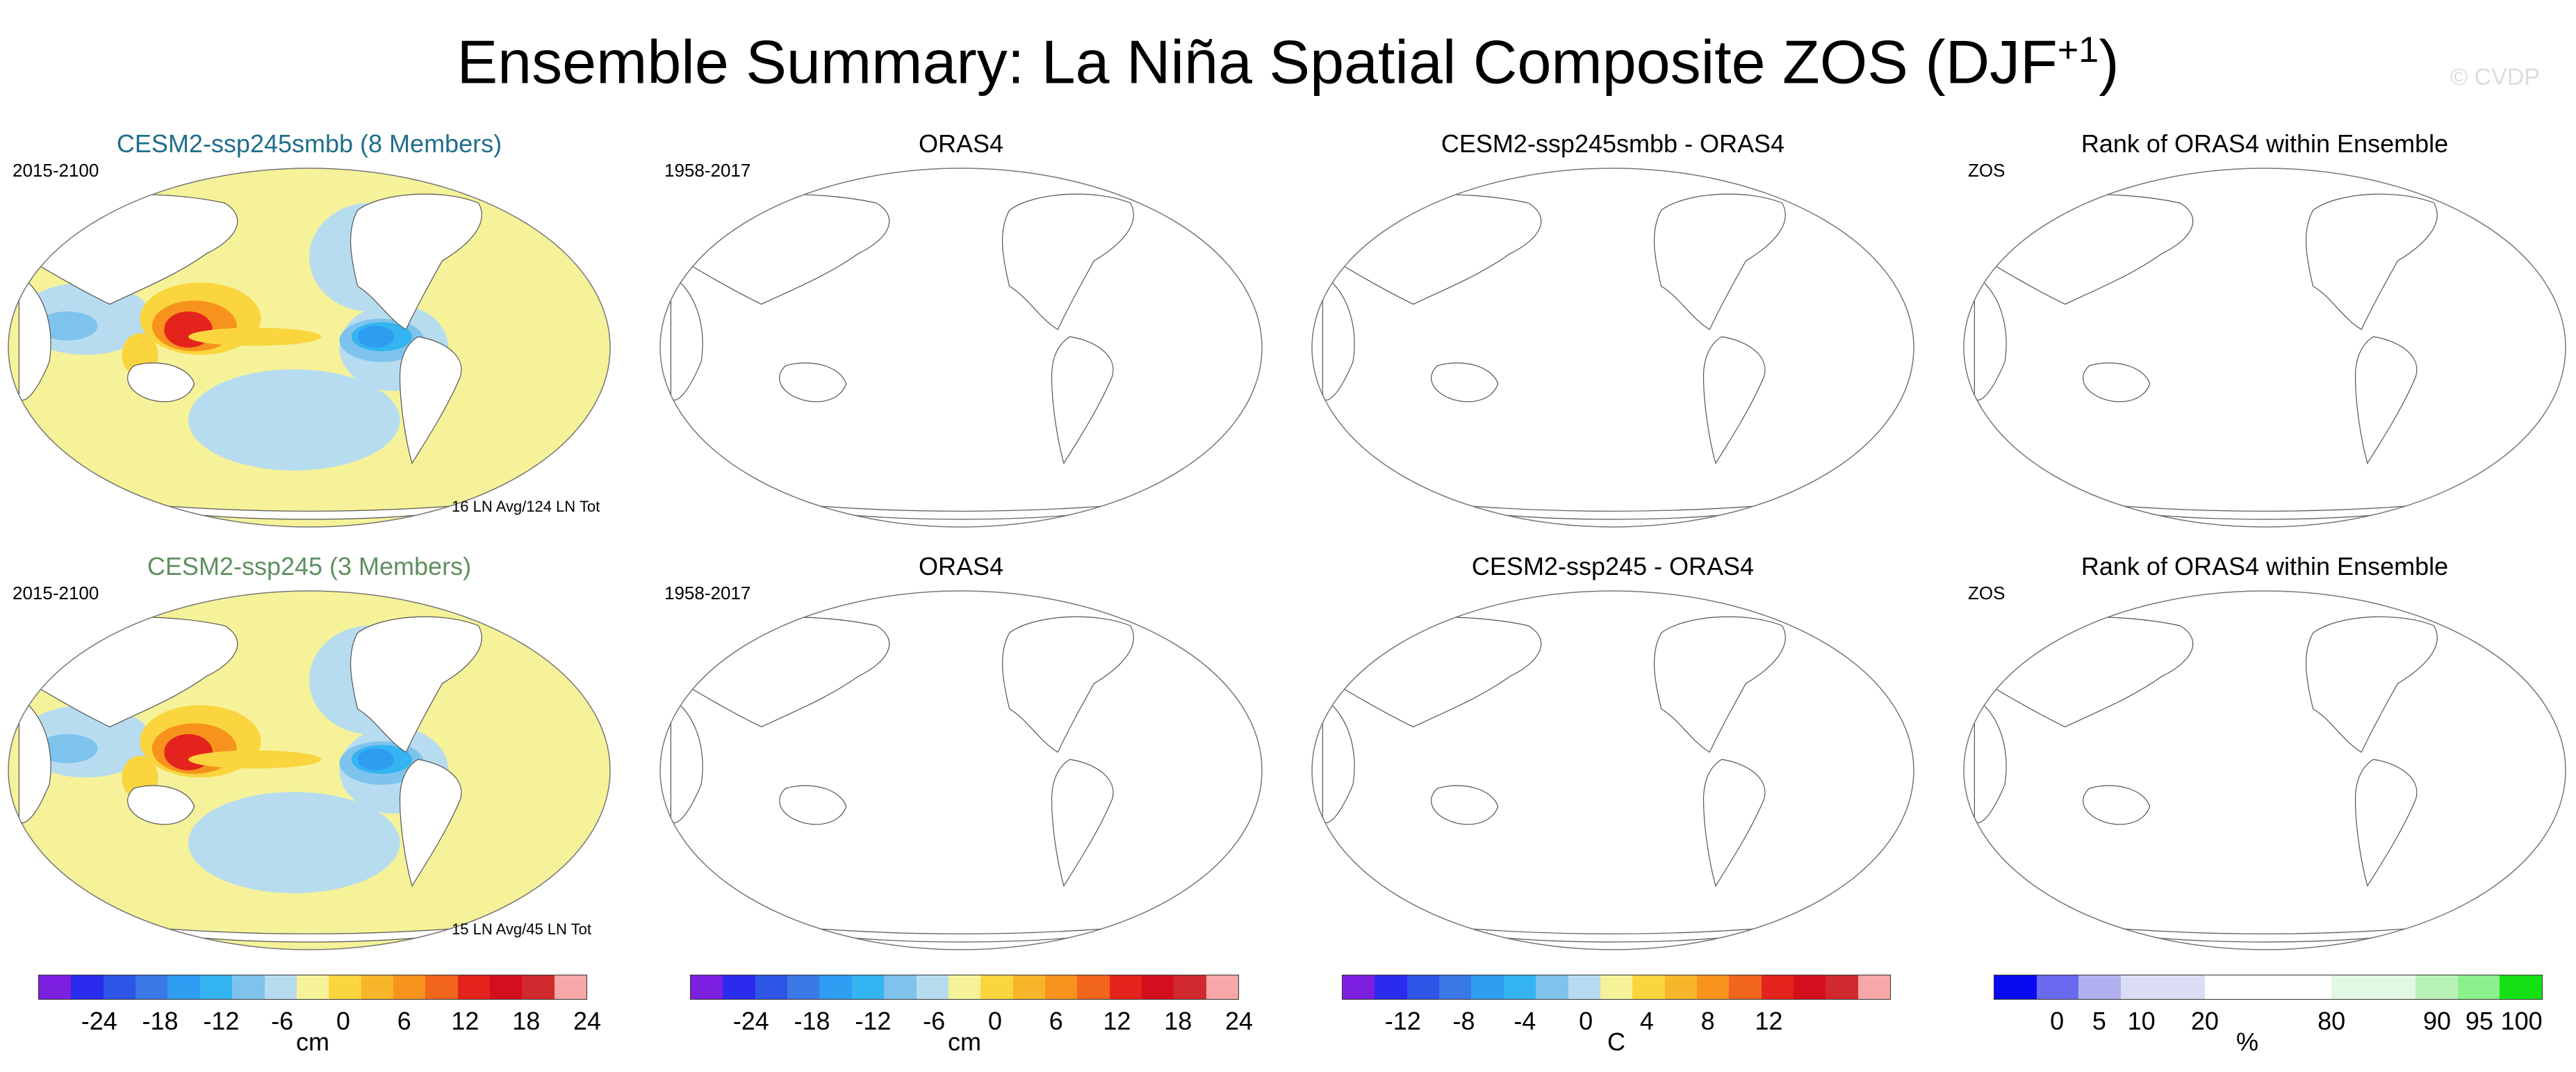  I want to click on colorbar-tick-label: 90, so click(2437, 1021).